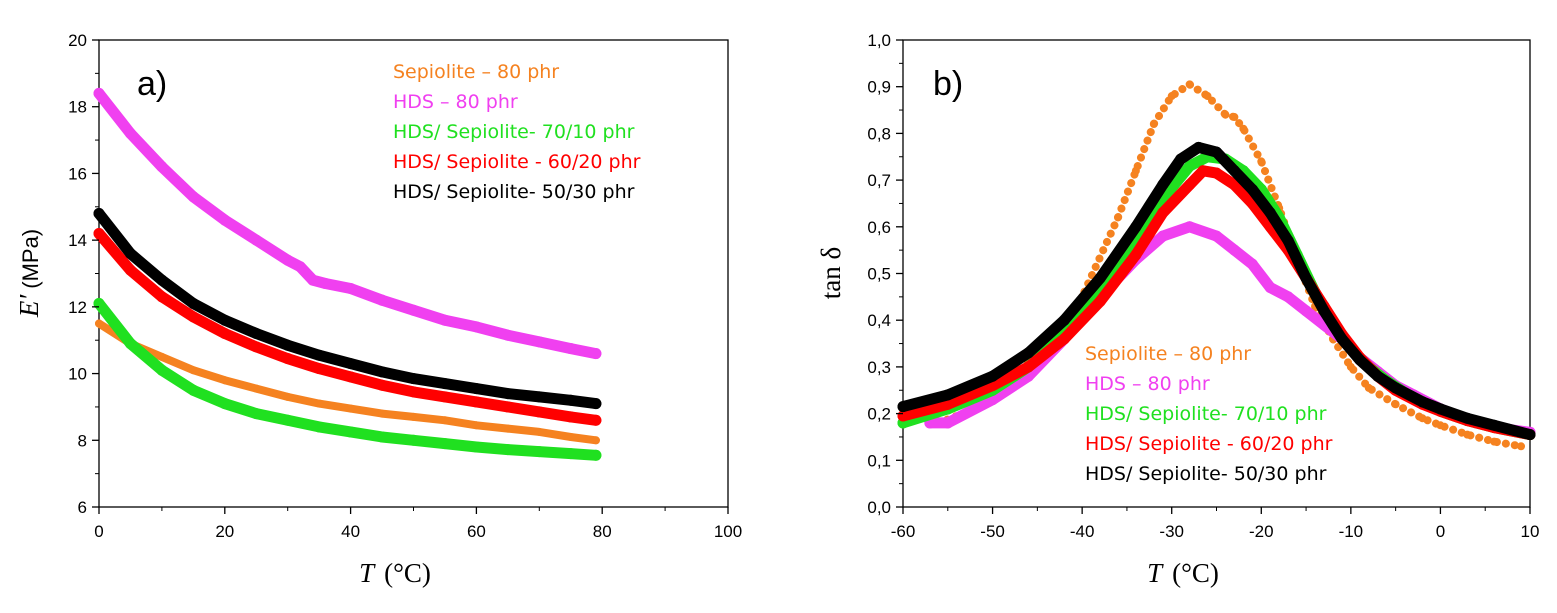 This screenshot has width=1557, height=613. What do you see at coordinates (879, 460) in the screenshot?
I see `y-tick-label: 0,1` at bounding box center [879, 460].